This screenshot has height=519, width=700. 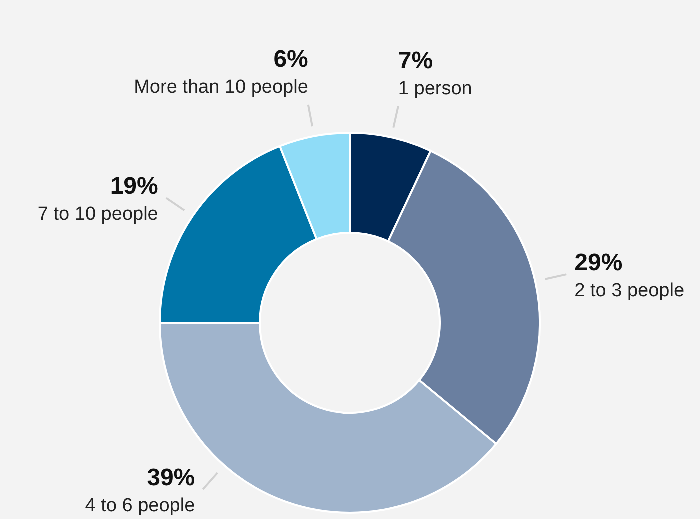 What do you see at coordinates (134, 186) in the screenshot?
I see `data-label: 19%` at bounding box center [134, 186].